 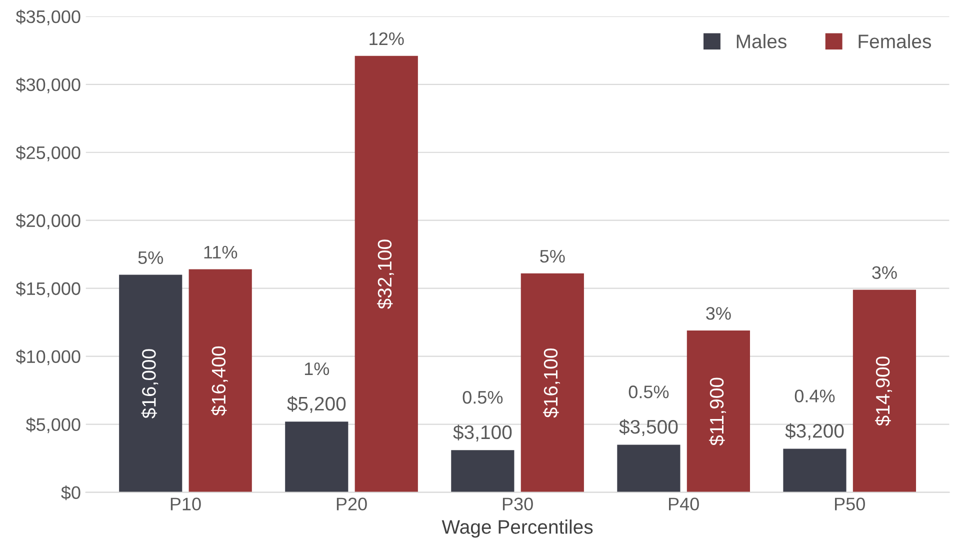 What do you see at coordinates (185, 504) in the screenshot?
I see `x-tick-label: P10` at bounding box center [185, 504].